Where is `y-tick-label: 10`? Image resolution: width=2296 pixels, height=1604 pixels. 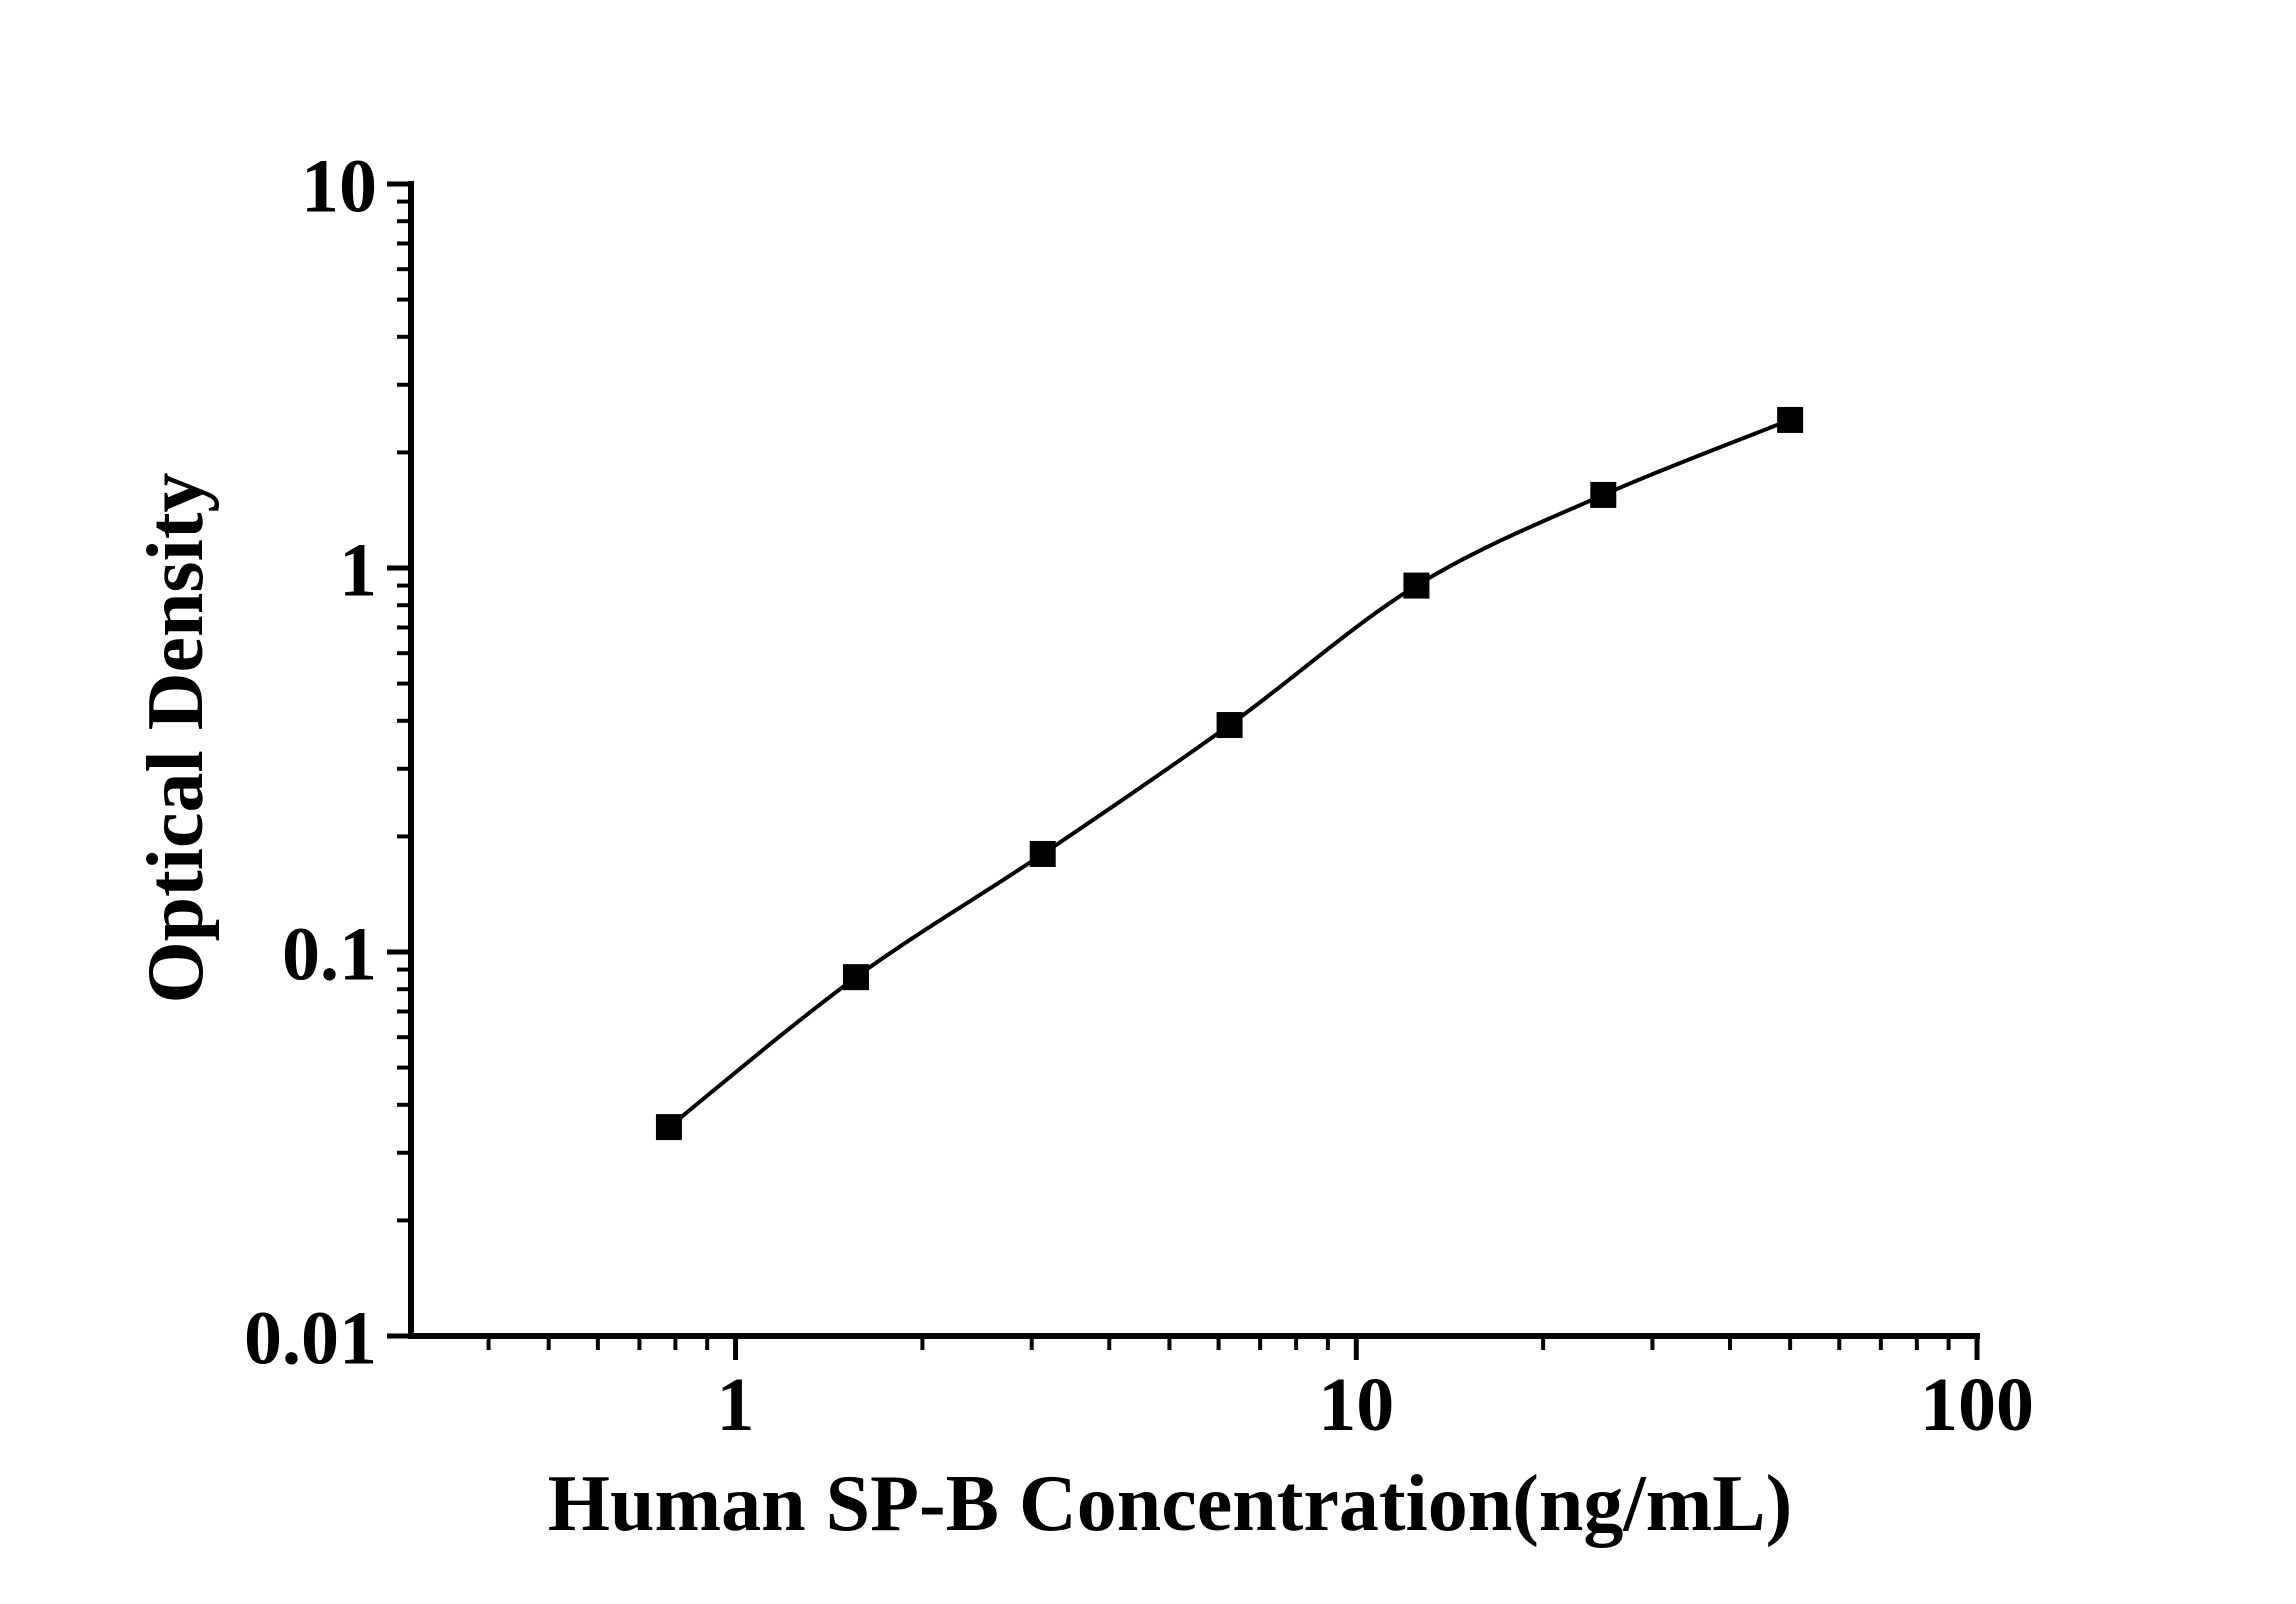
y-tick-label: 10 is located at coordinates (339, 186).